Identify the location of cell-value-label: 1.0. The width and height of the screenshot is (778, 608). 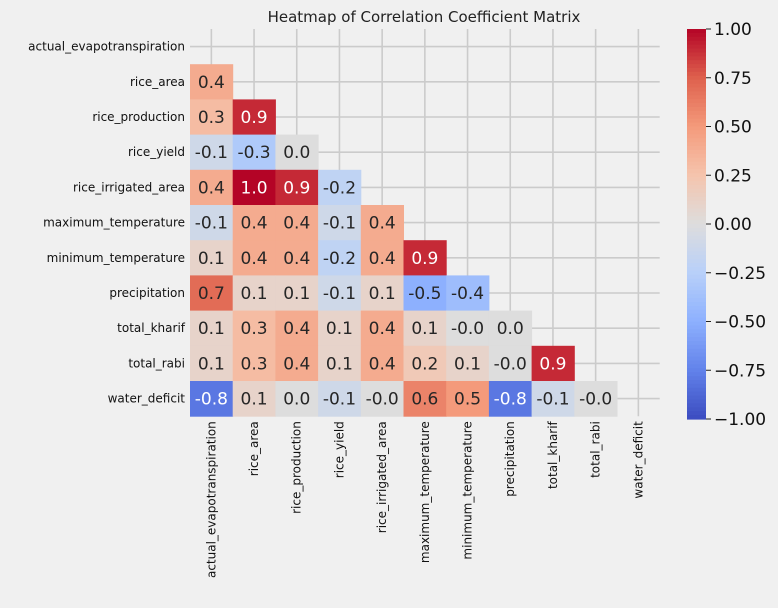
(254, 188).